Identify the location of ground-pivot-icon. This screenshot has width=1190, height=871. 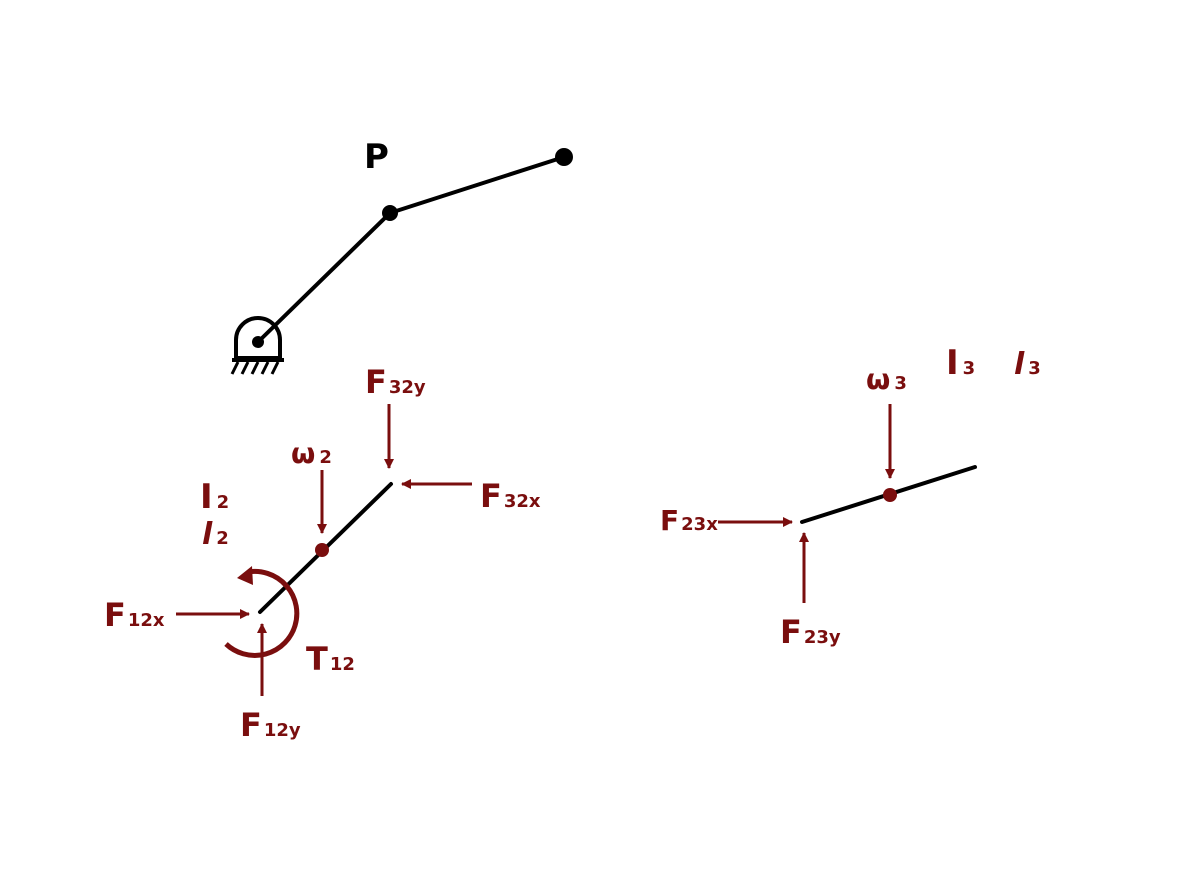
(257, 345).